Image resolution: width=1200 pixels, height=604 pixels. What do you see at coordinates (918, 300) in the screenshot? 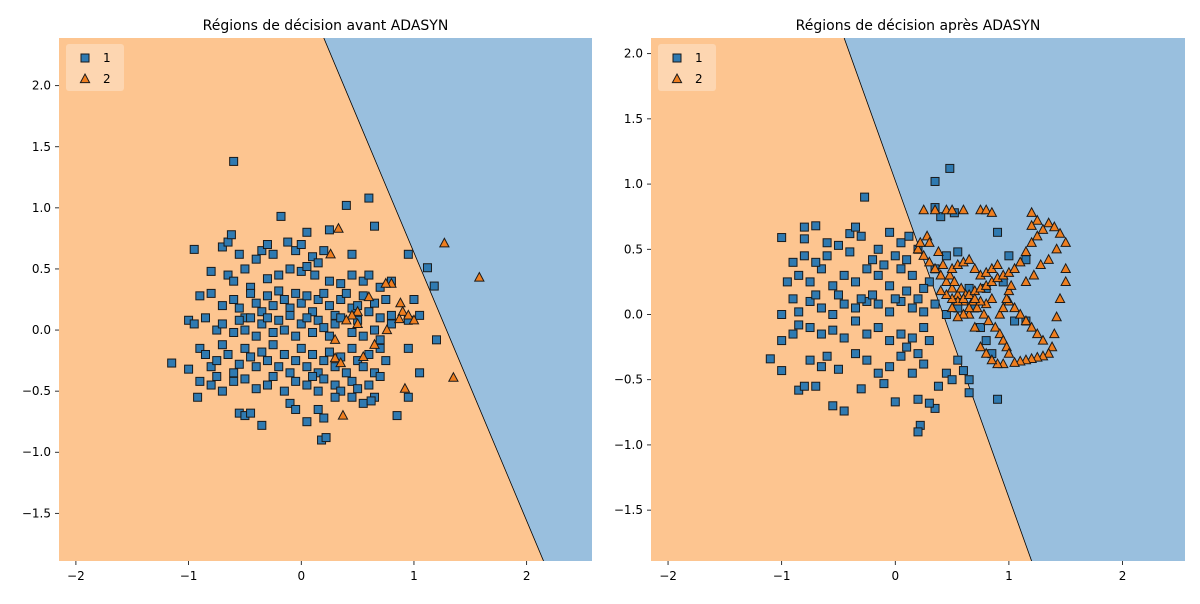
I see `data-points` at bounding box center [918, 300].